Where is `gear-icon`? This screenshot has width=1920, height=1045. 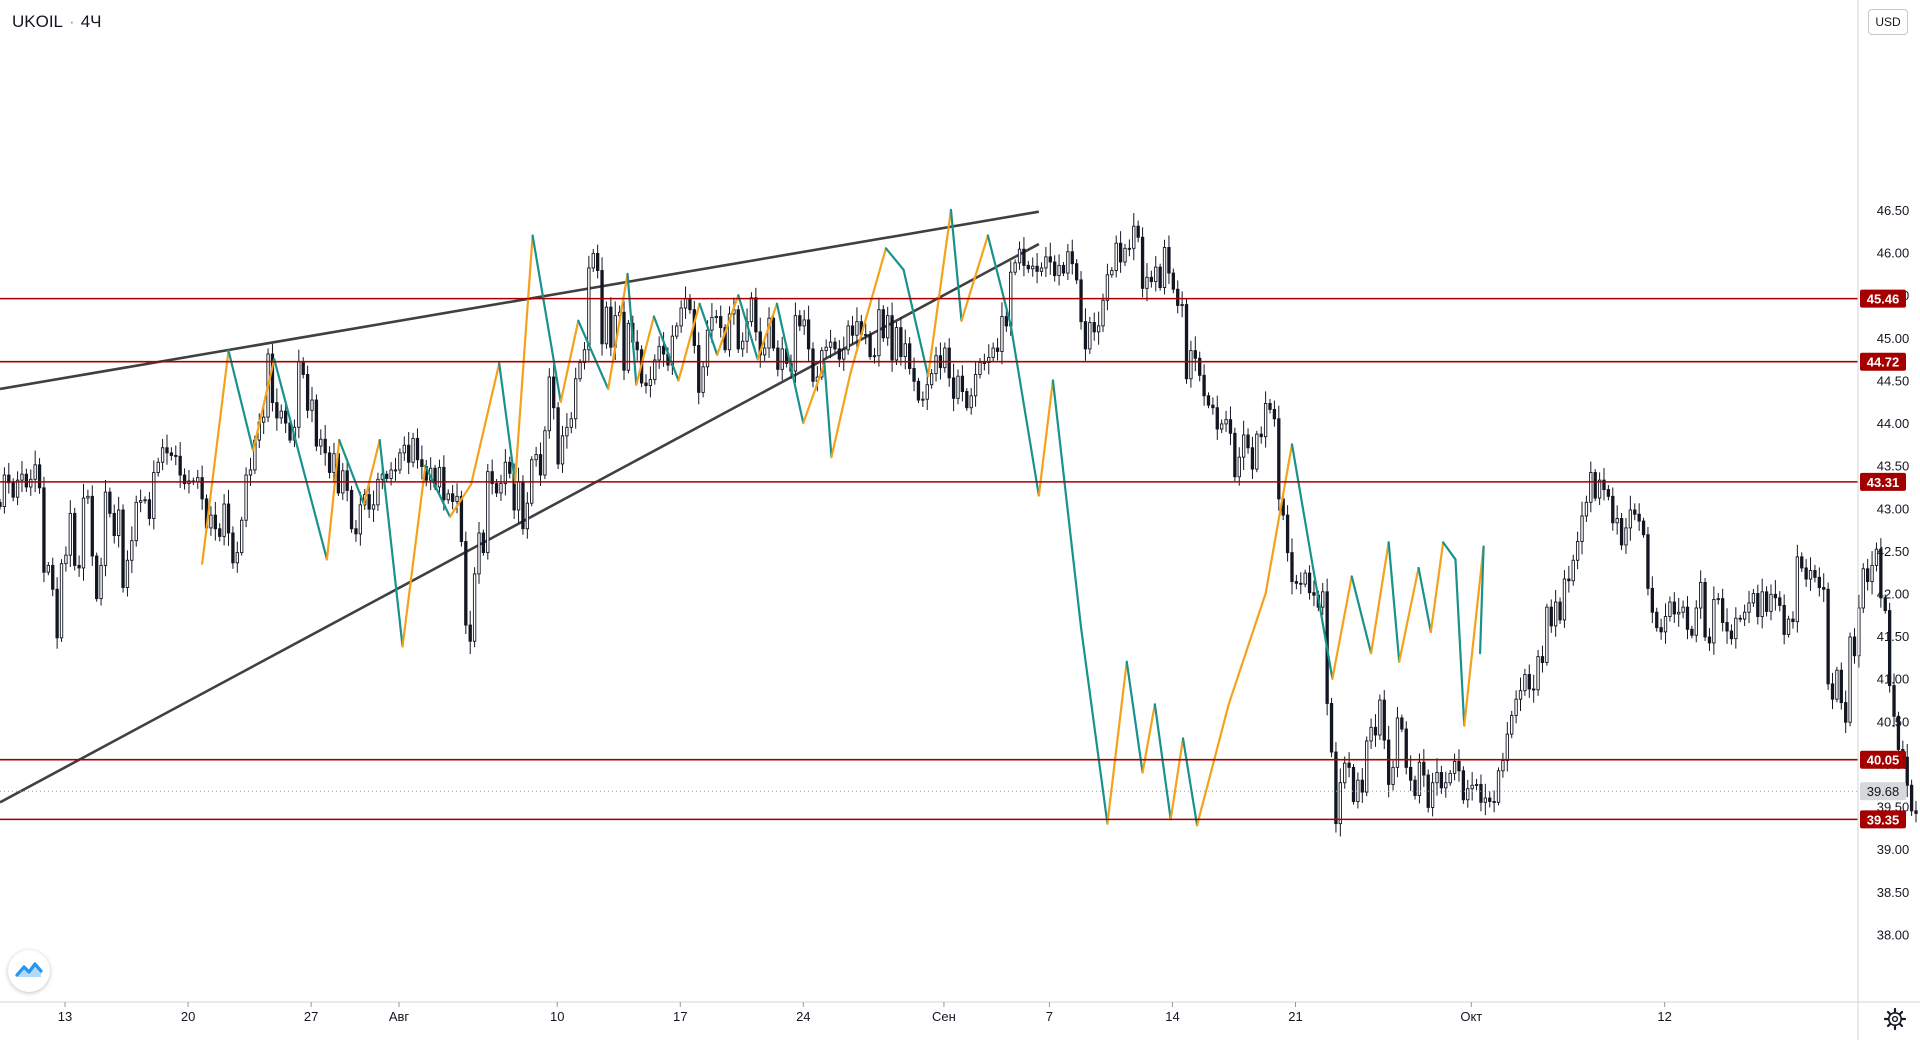 gear-icon is located at coordinates (1895, 1019).